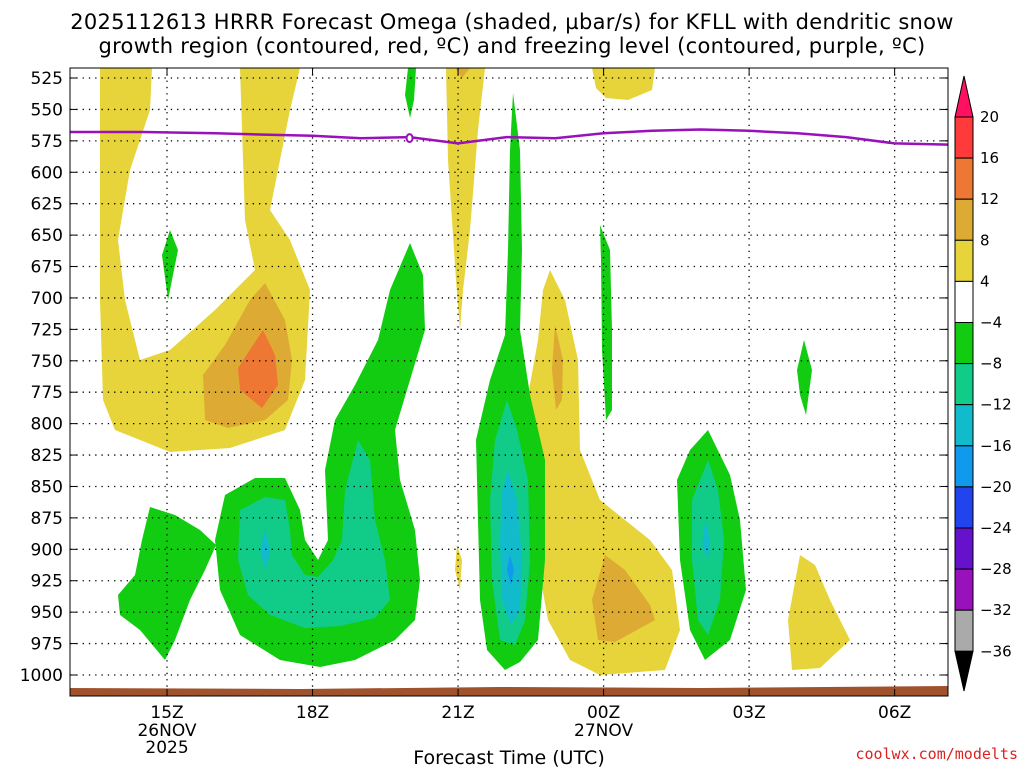 The height and width of the screenshot is (768, 1024). Describe the element at coordinates (996, 446) in the screenshot. I see `colorbar-label: −16` at that location.